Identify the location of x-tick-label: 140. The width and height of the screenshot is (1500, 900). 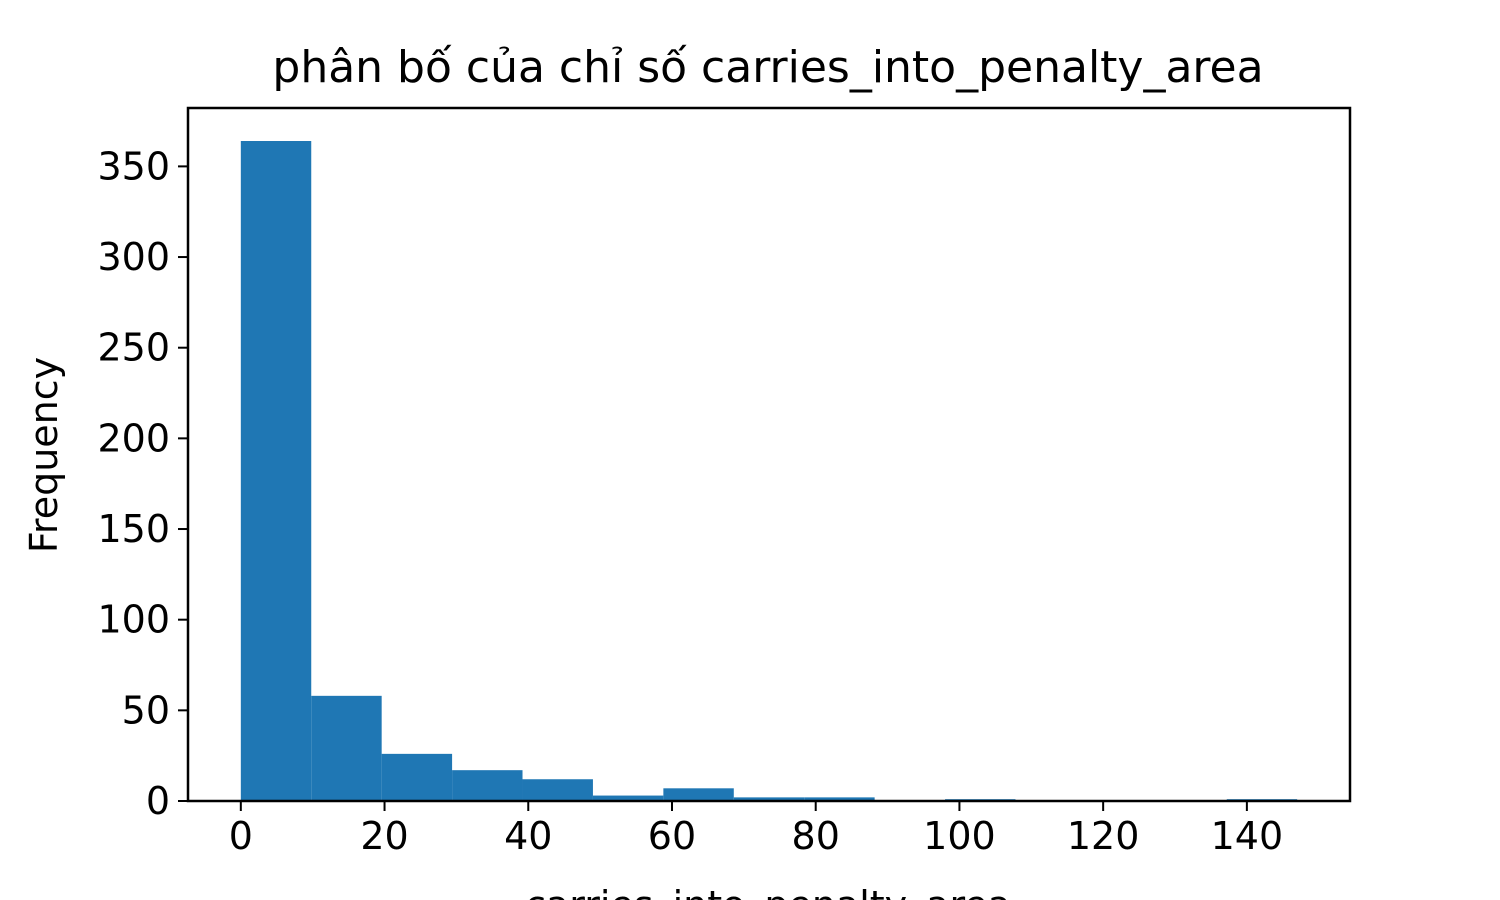
(1247, 836).